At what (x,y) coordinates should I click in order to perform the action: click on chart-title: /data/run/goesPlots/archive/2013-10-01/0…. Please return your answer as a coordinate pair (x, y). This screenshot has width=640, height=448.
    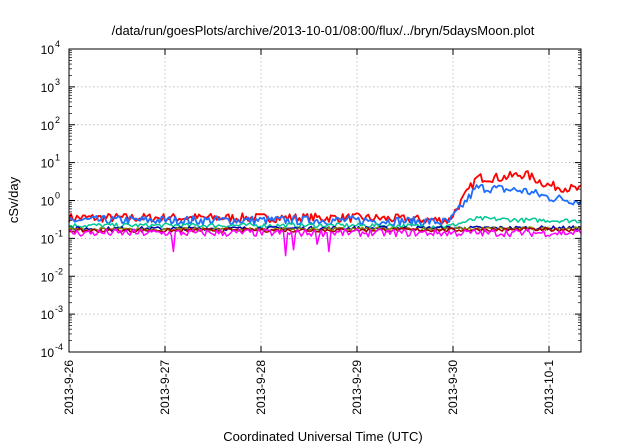
    Looking at the image, I should click on (323, 30).